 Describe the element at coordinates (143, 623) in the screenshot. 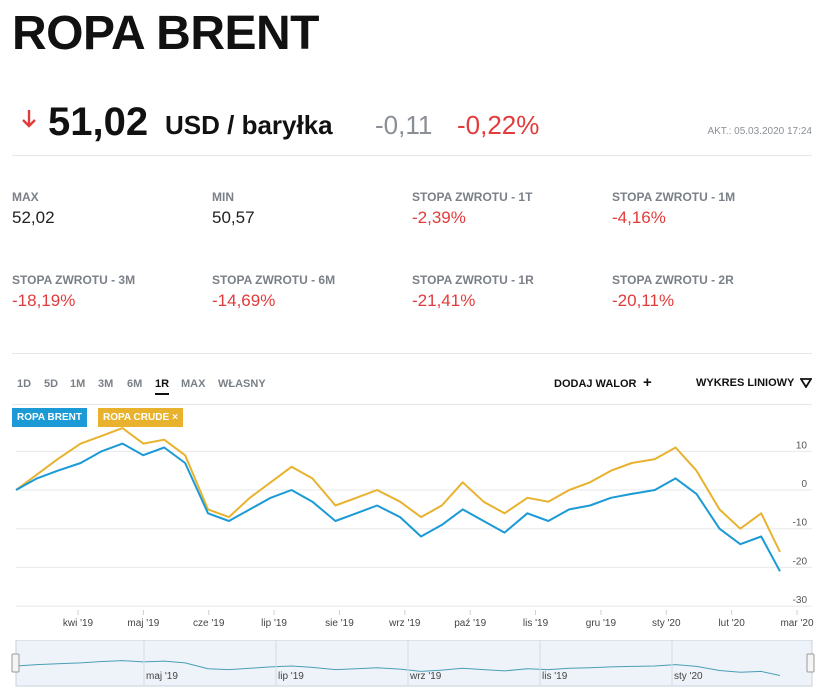

I see `x-tick-label: maj '19` at that location.